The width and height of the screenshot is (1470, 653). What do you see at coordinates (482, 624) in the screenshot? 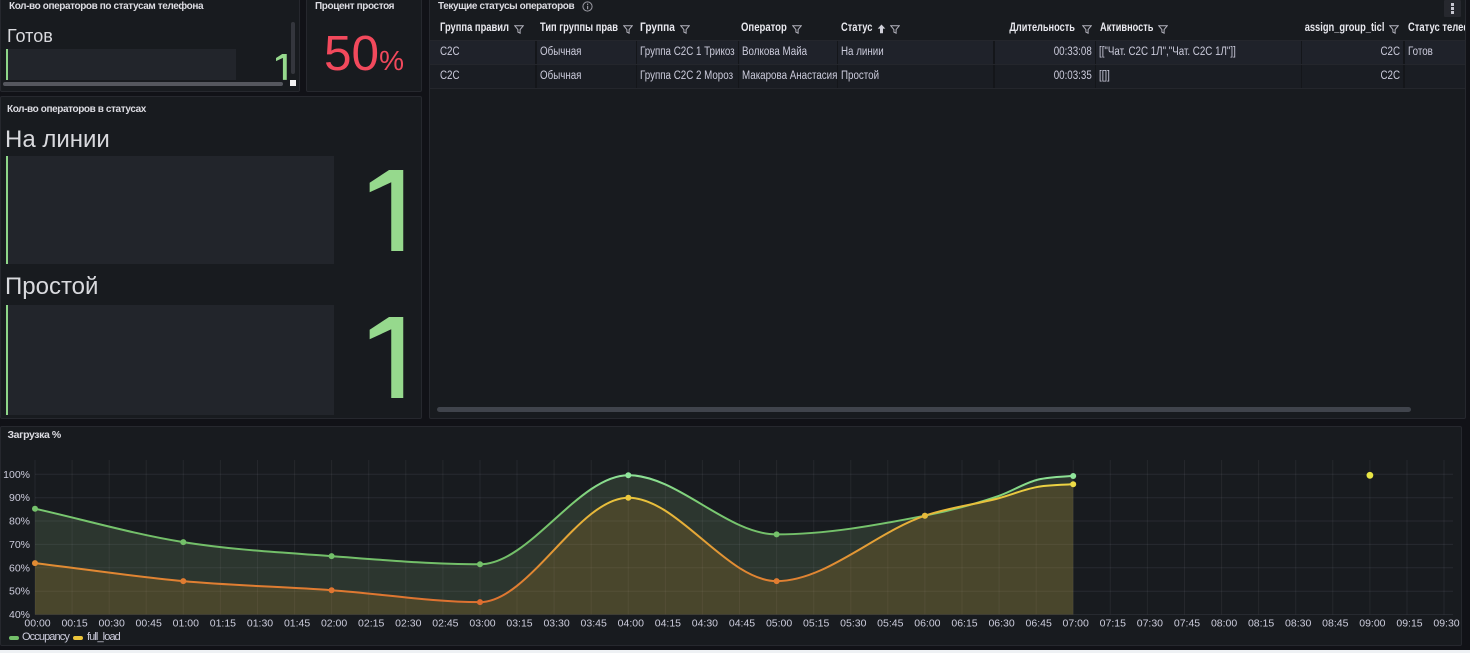
I see `svg-text: 03:00` at bounding box center [482, 624].